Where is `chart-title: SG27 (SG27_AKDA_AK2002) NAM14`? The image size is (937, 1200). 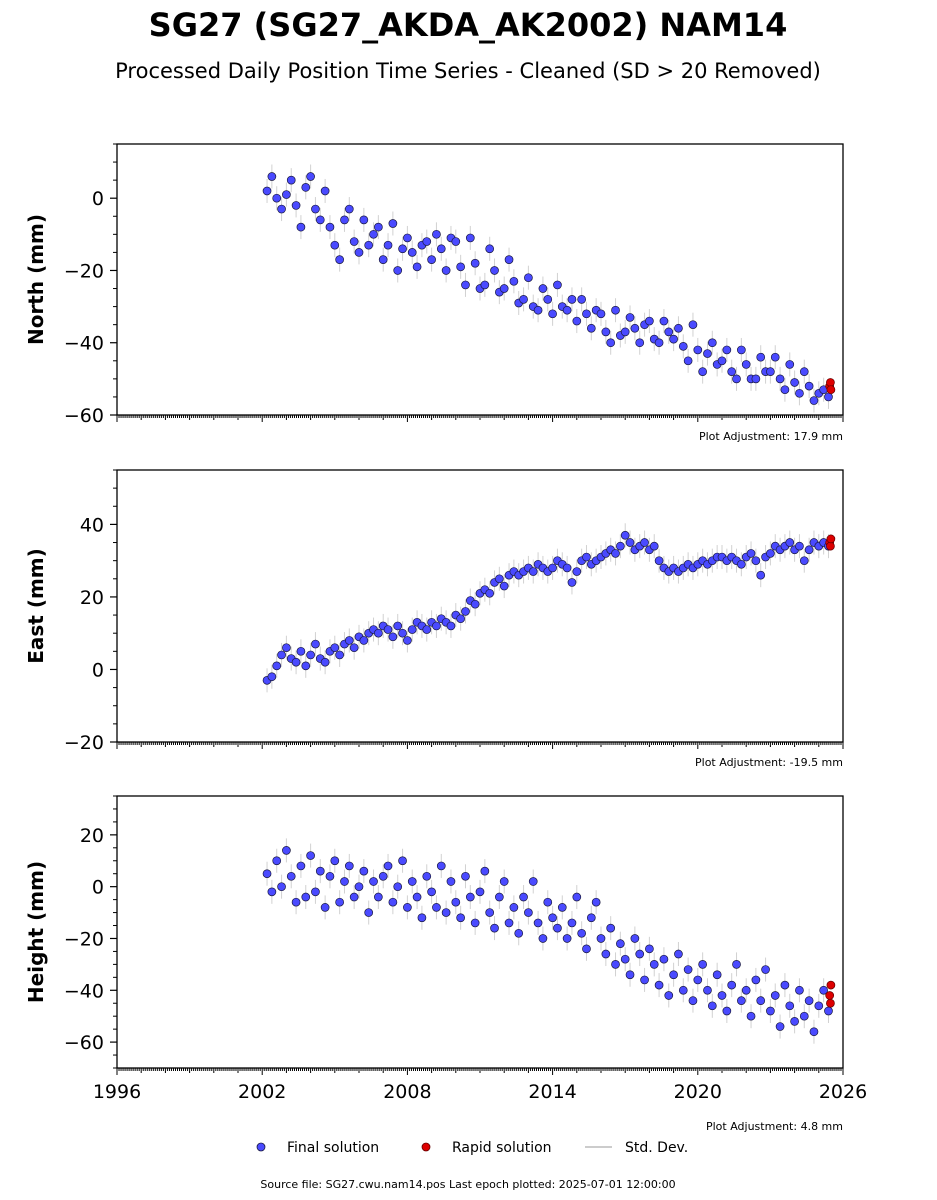
chart-title: SG27 (SG27_AKDA_AK2002) NAM14 is located at coordinates (468, 25).